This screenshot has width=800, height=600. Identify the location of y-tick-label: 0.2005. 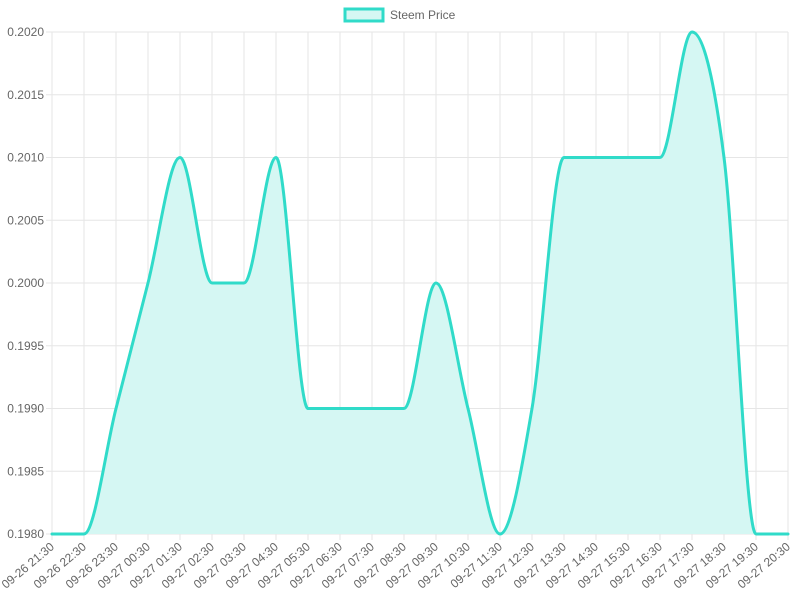
(25, 220).